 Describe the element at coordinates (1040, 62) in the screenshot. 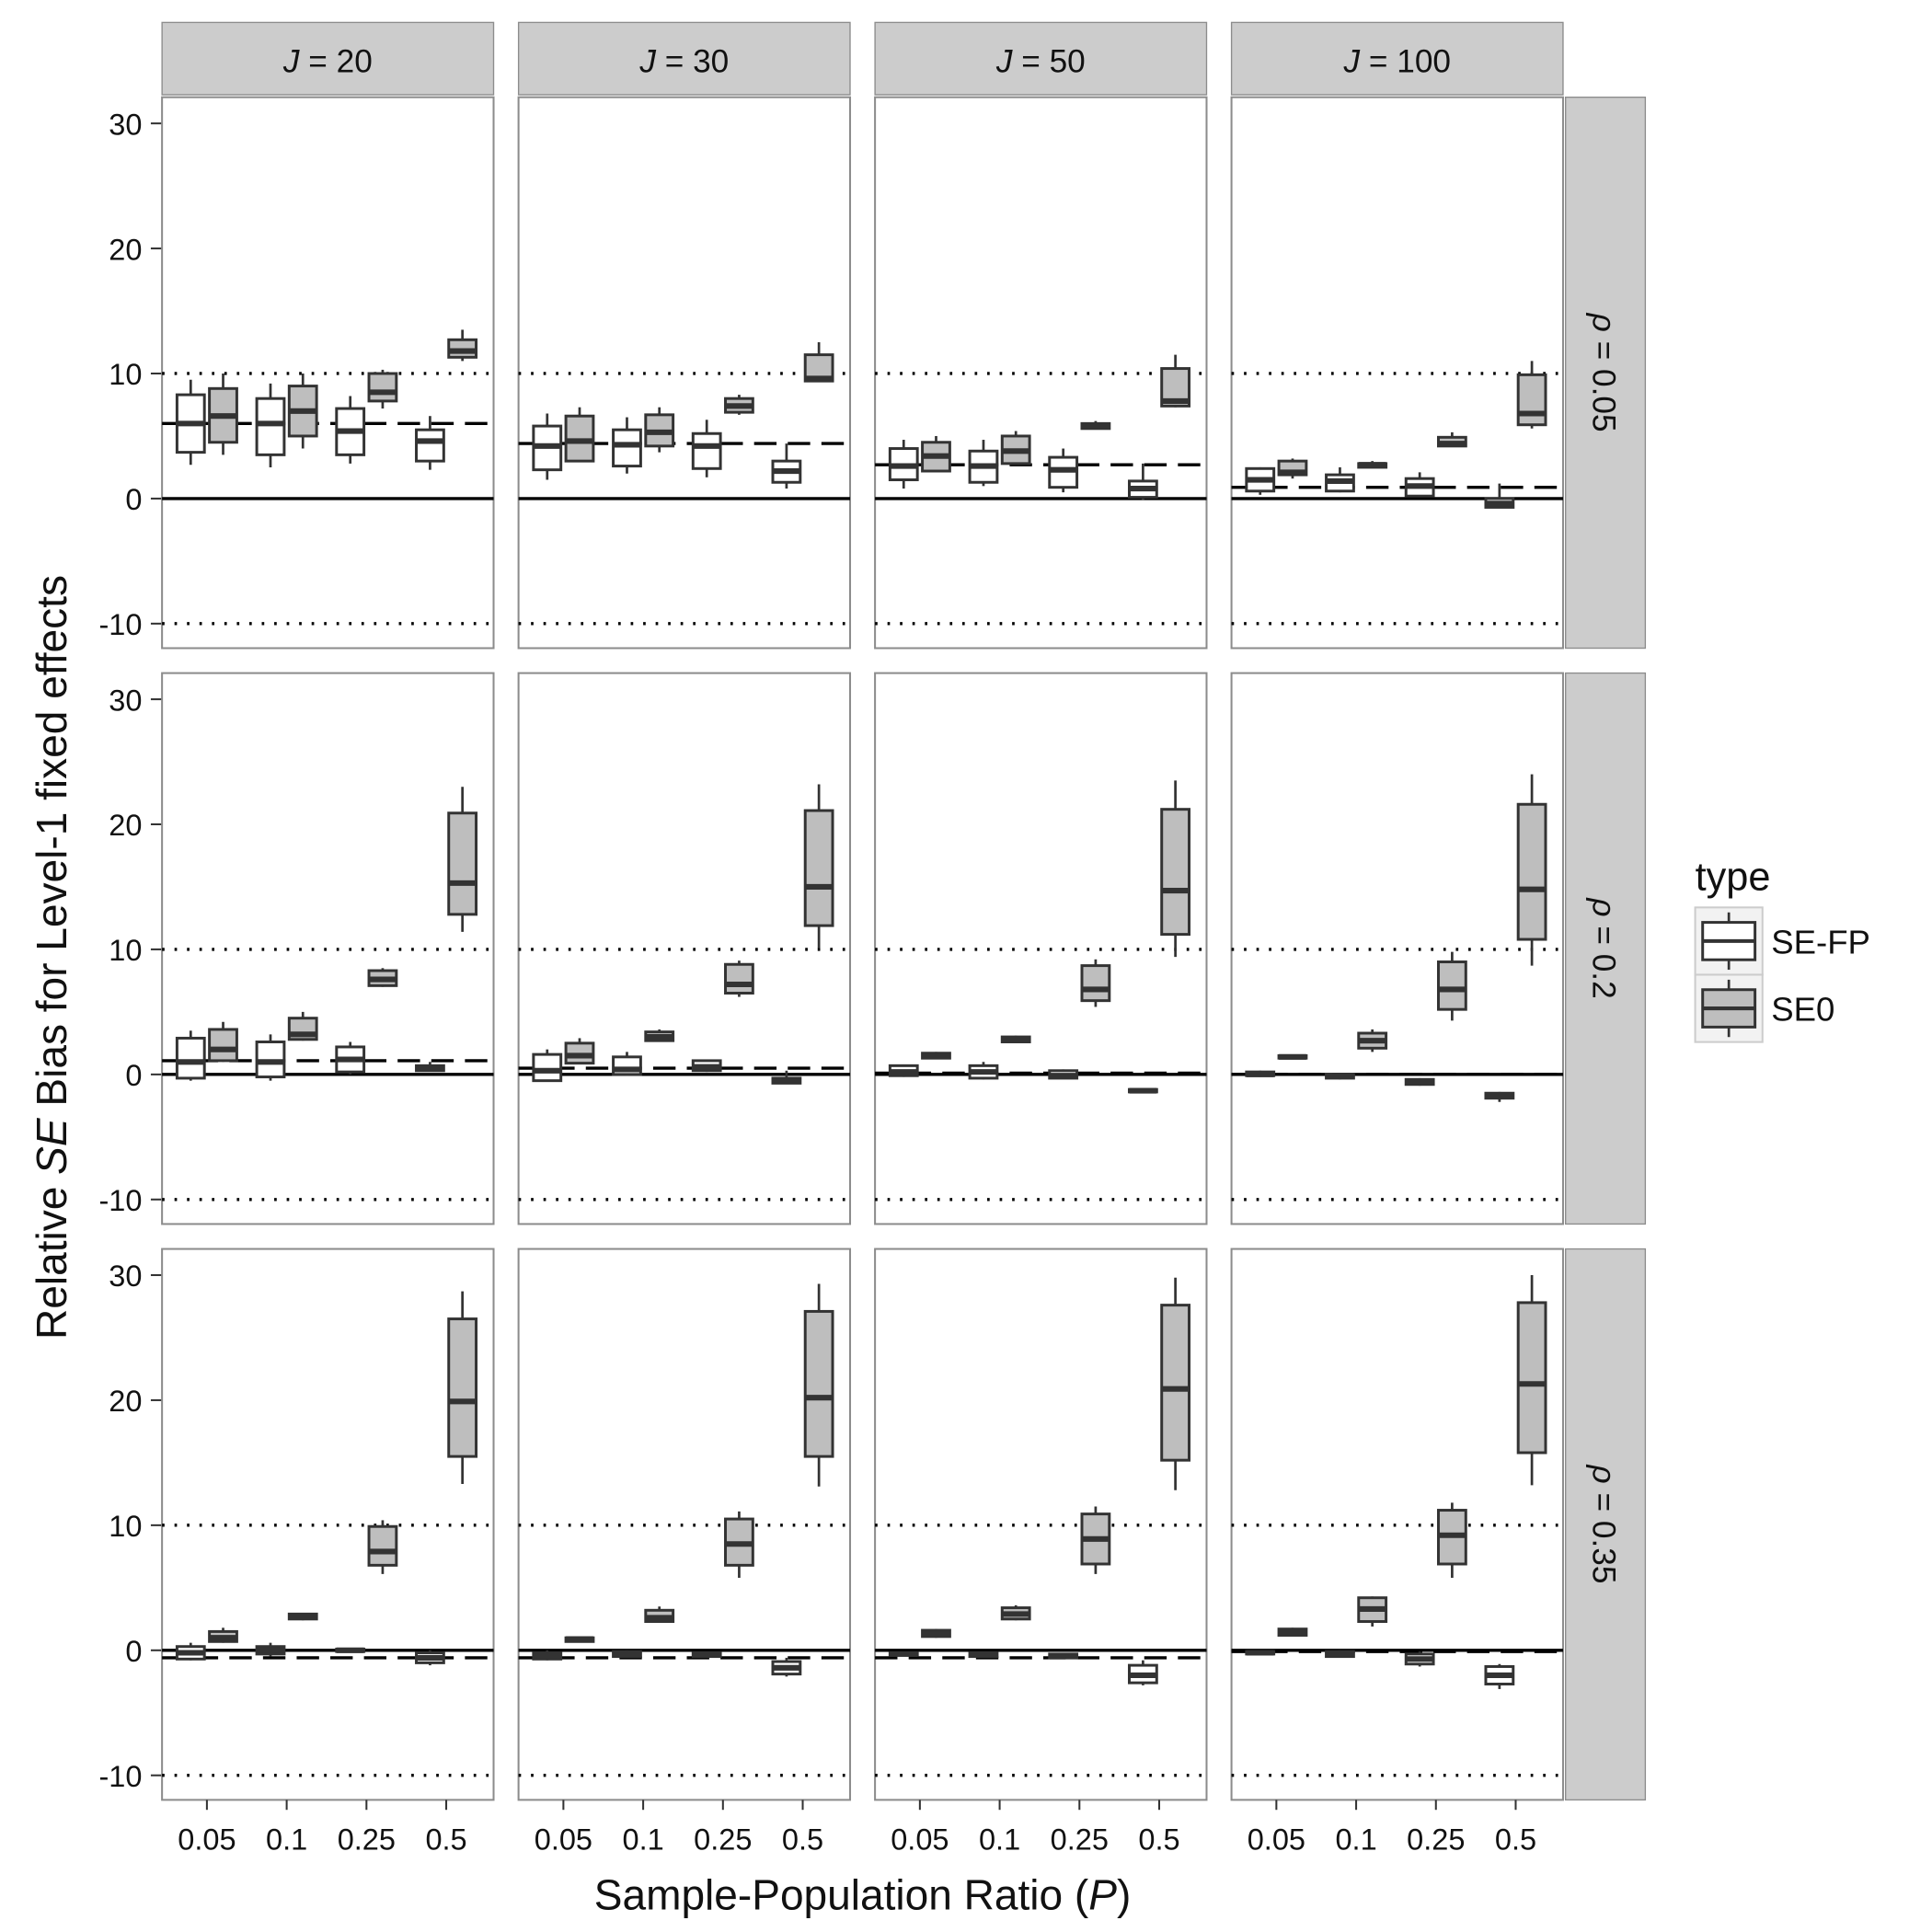

I see `strip-label: J = 50` at that location.